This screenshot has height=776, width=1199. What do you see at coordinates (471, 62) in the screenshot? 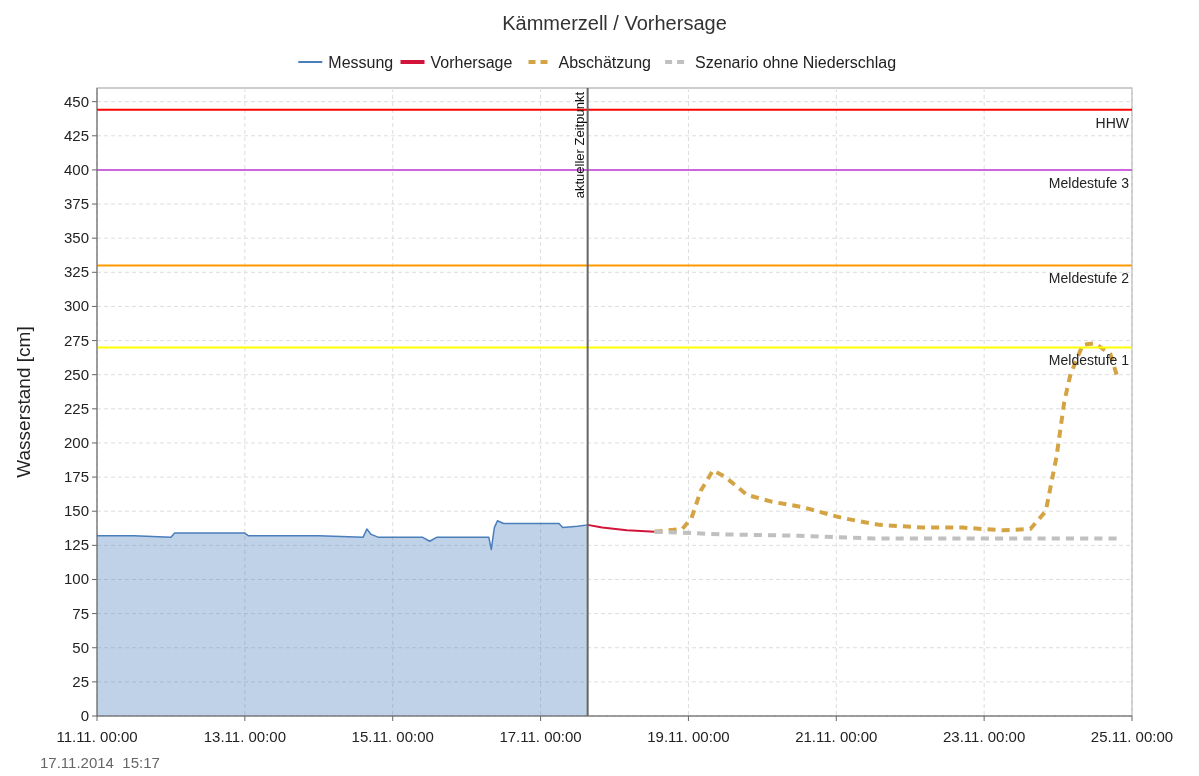
I see `legend-label: Vorhersage` at bounding box center [471, 62].